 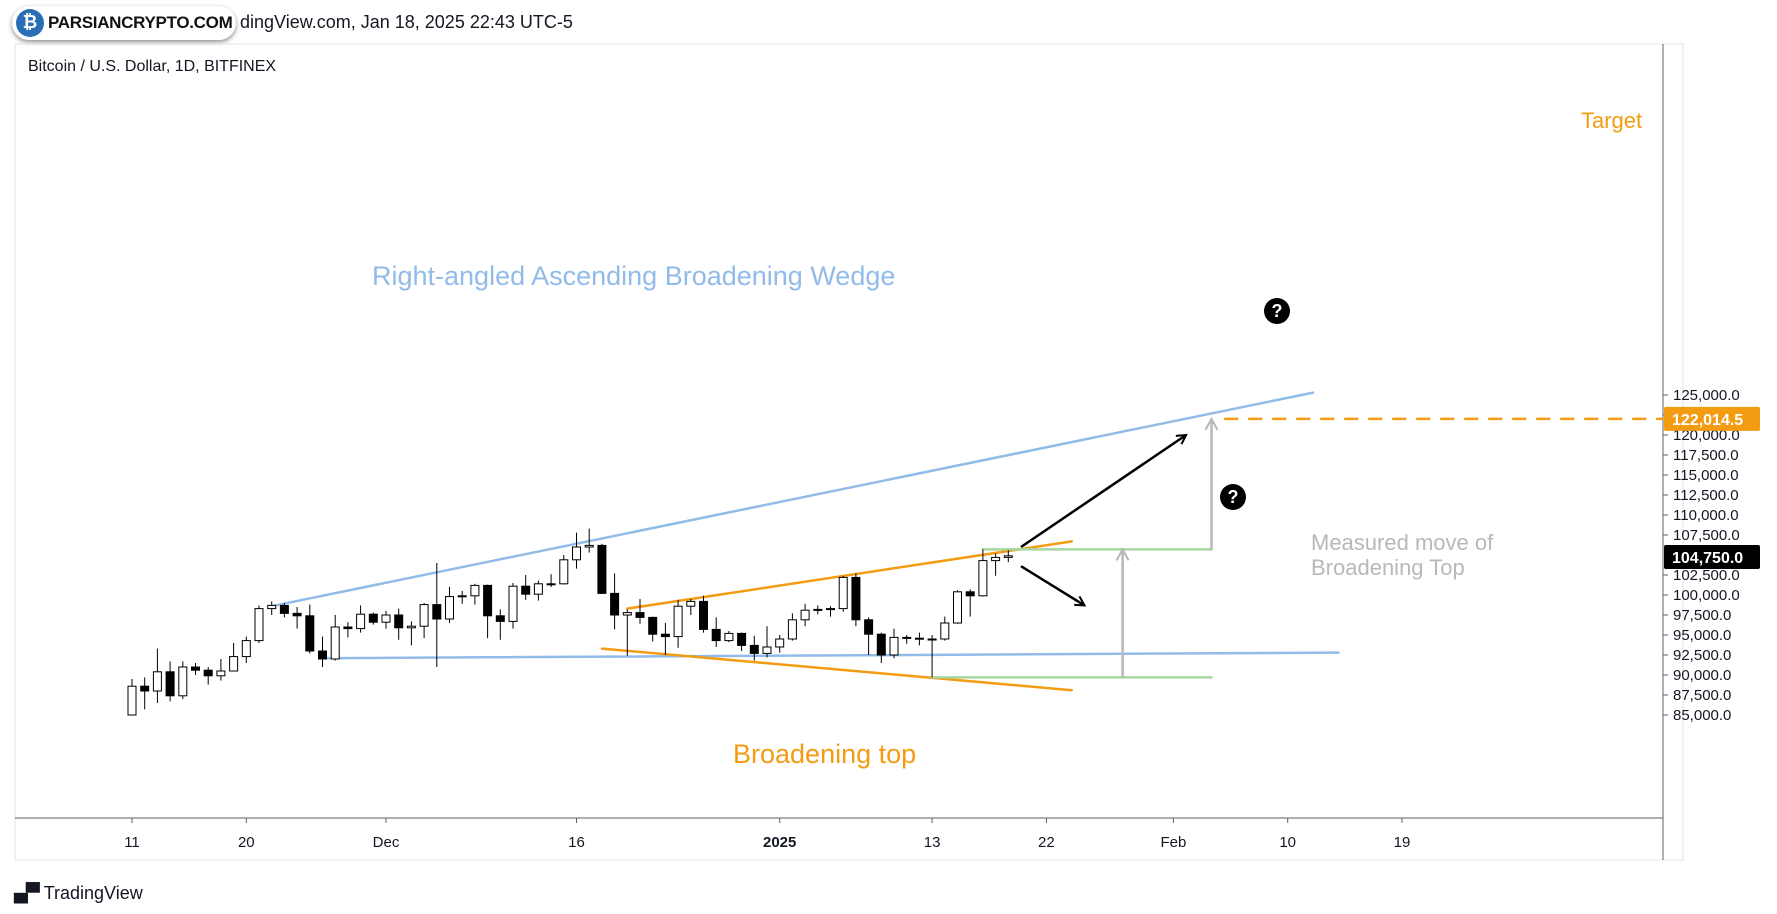 I want to click on y-tick-label: 112,500.0, so click(x=1706, y=495).